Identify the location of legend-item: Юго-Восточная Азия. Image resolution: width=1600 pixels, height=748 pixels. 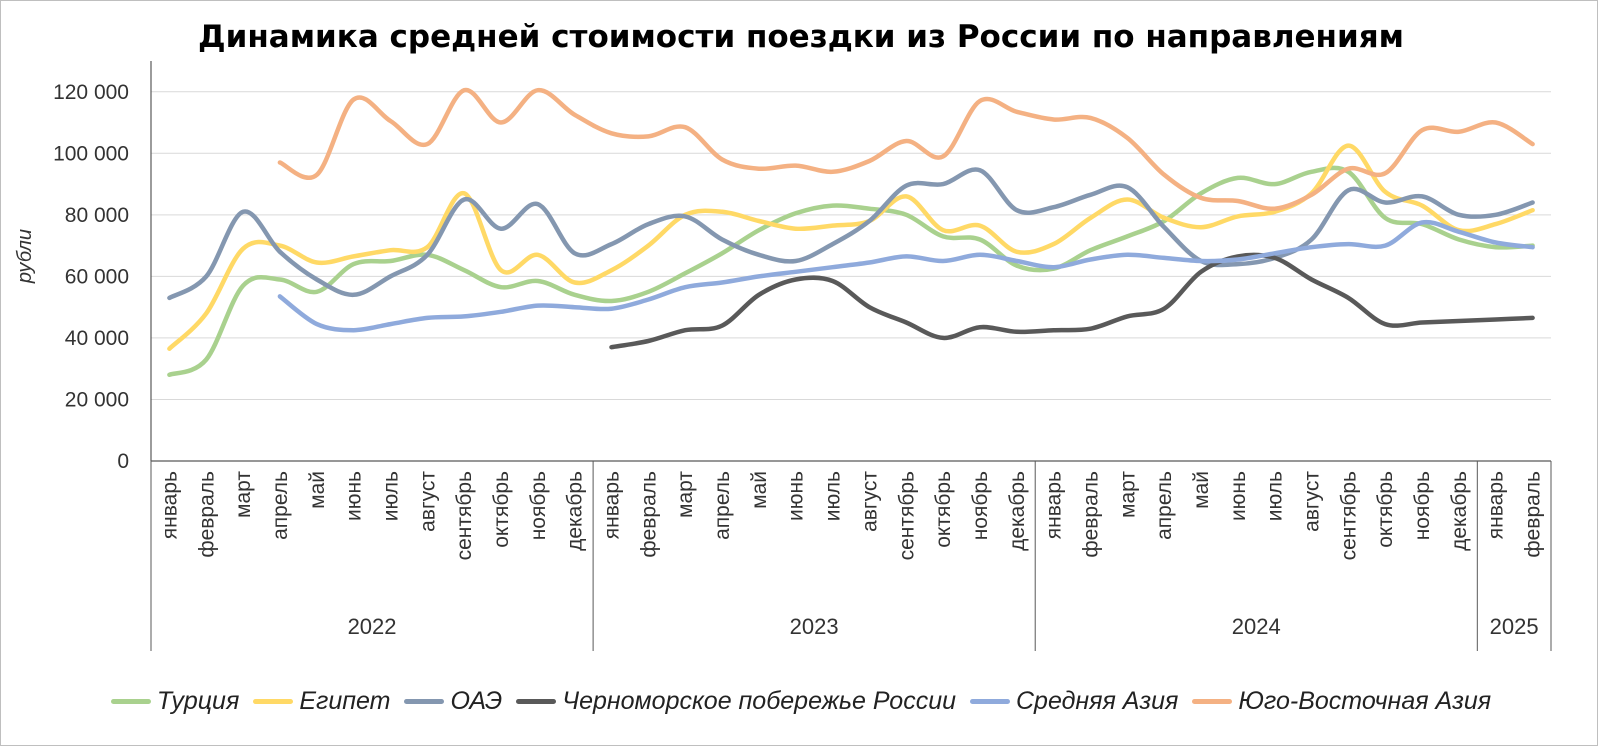
(1341, 701).